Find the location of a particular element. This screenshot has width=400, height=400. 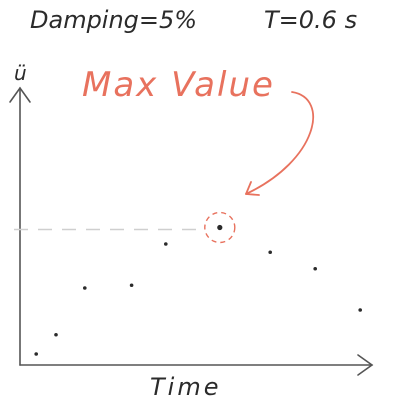

x-axis-arrow is located at coordinates (365, 365).